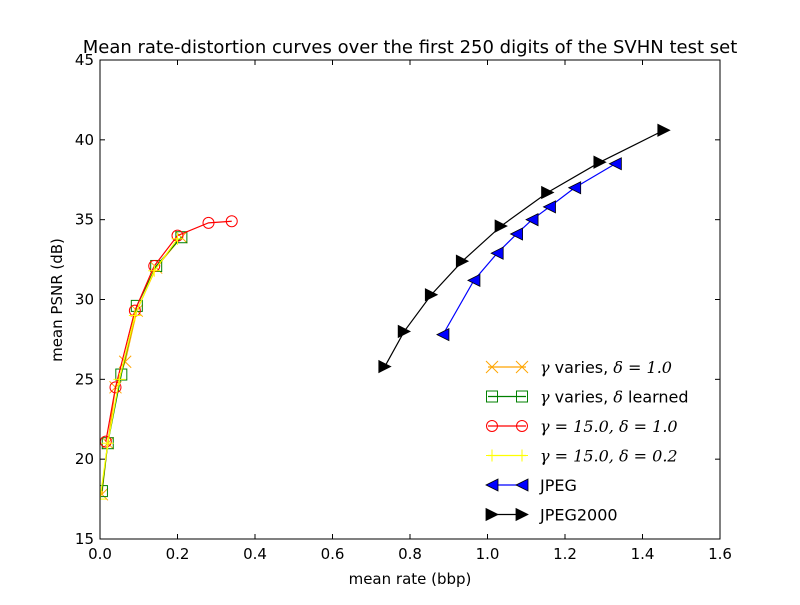  I want to click on legend-label-5: JPEG2000, so click(578, 515).